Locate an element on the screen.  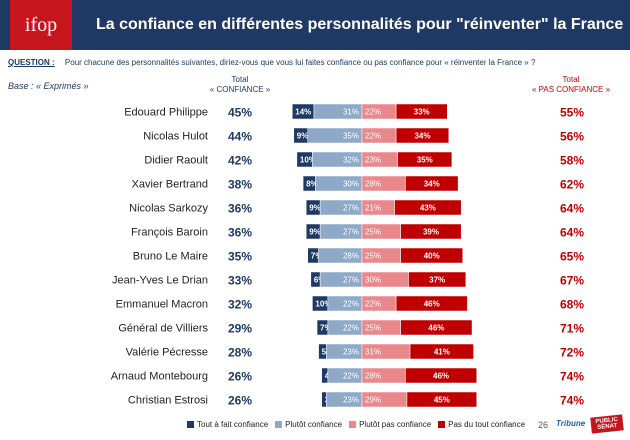
tribune-logo: Tribune is located at coordinates (571, 423).